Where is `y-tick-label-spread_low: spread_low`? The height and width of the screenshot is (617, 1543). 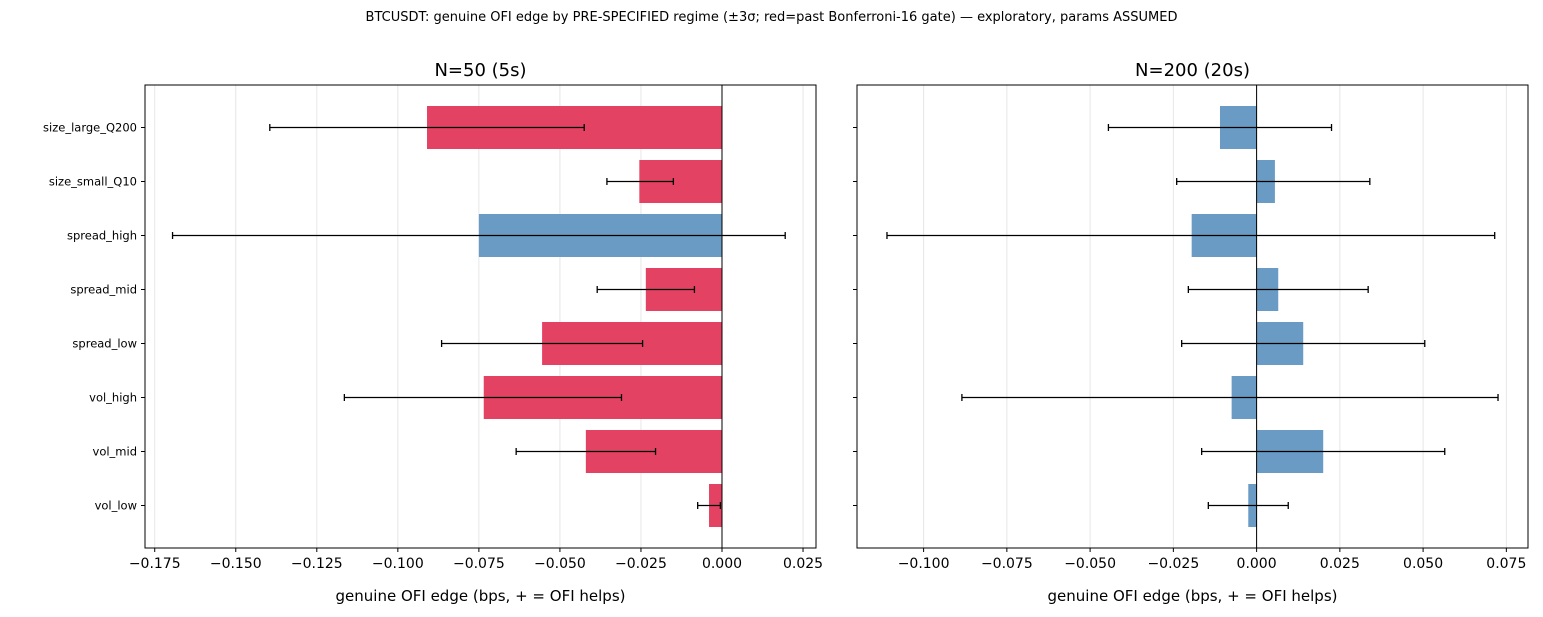 y-tick-label-spread_low: spread_low is located at coordinates (104, 344).